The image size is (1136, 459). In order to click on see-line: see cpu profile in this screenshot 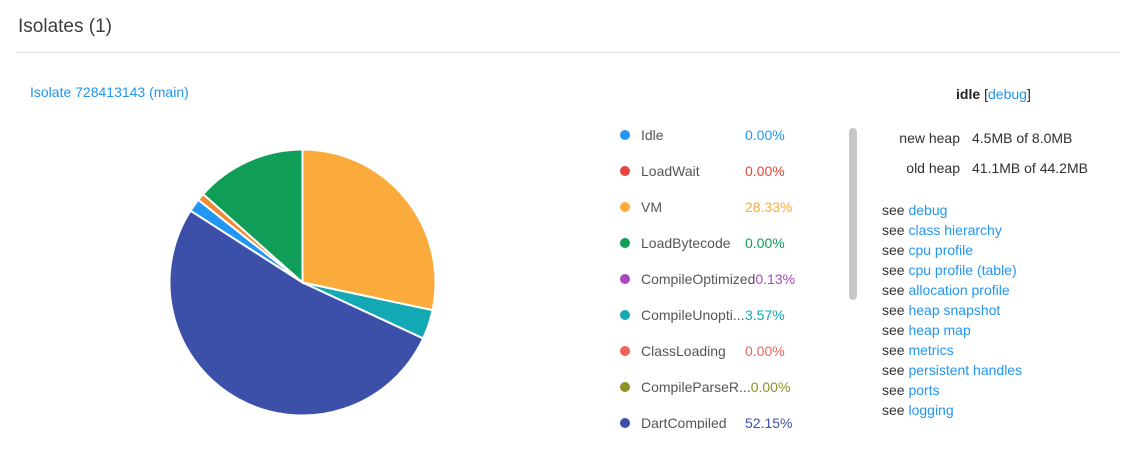, I will do `click(952, 250)`.